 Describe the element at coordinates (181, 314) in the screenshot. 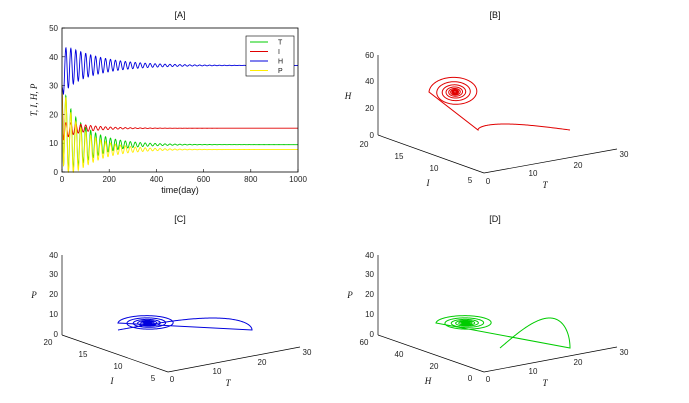

I see `panel-c-axes` at that location.